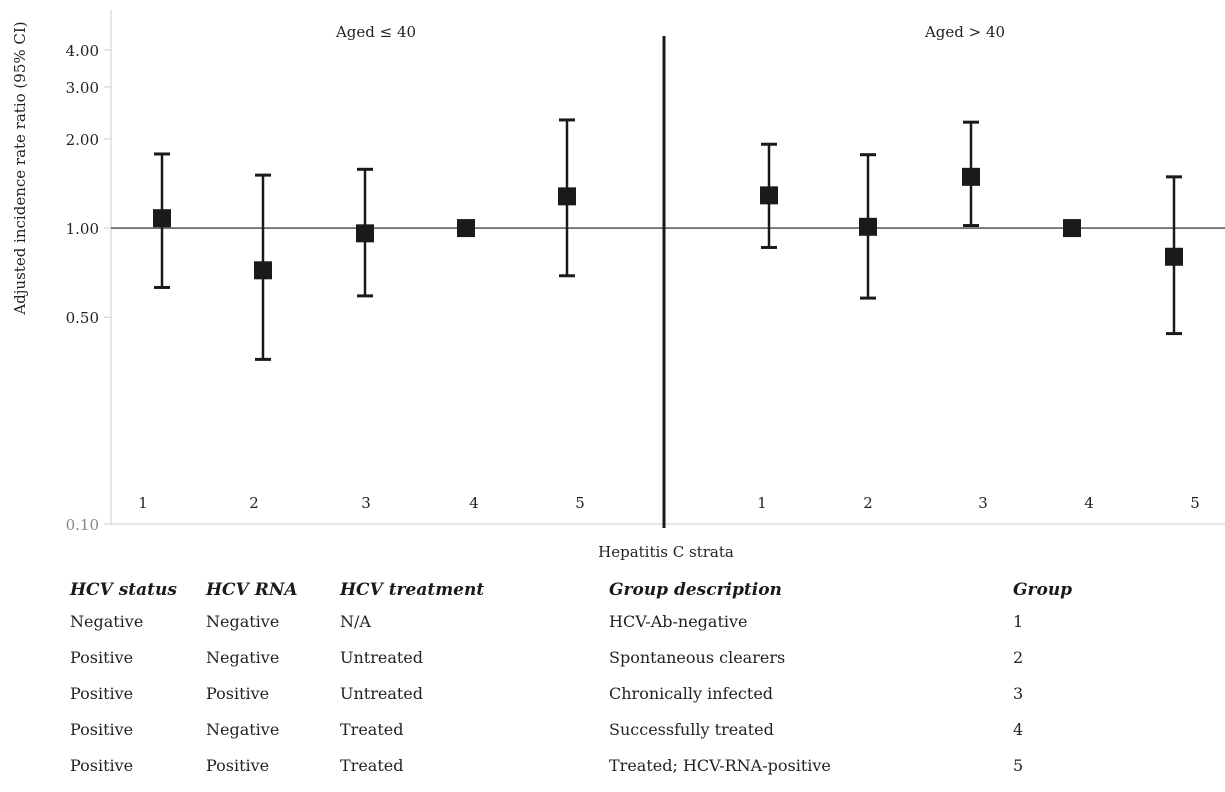 The width and height of the screenshot is (1225, 792). I want to click on cell-group: 1, so click(1018, 621).